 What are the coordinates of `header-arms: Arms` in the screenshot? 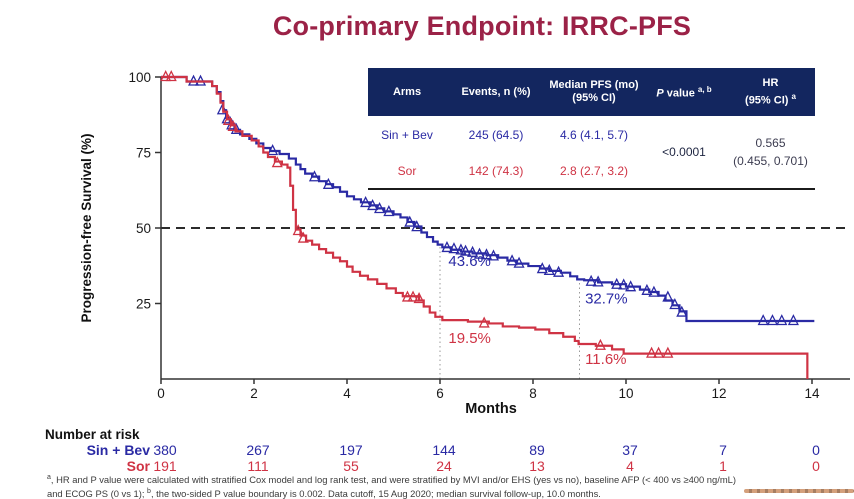 It's located at (407, 91).